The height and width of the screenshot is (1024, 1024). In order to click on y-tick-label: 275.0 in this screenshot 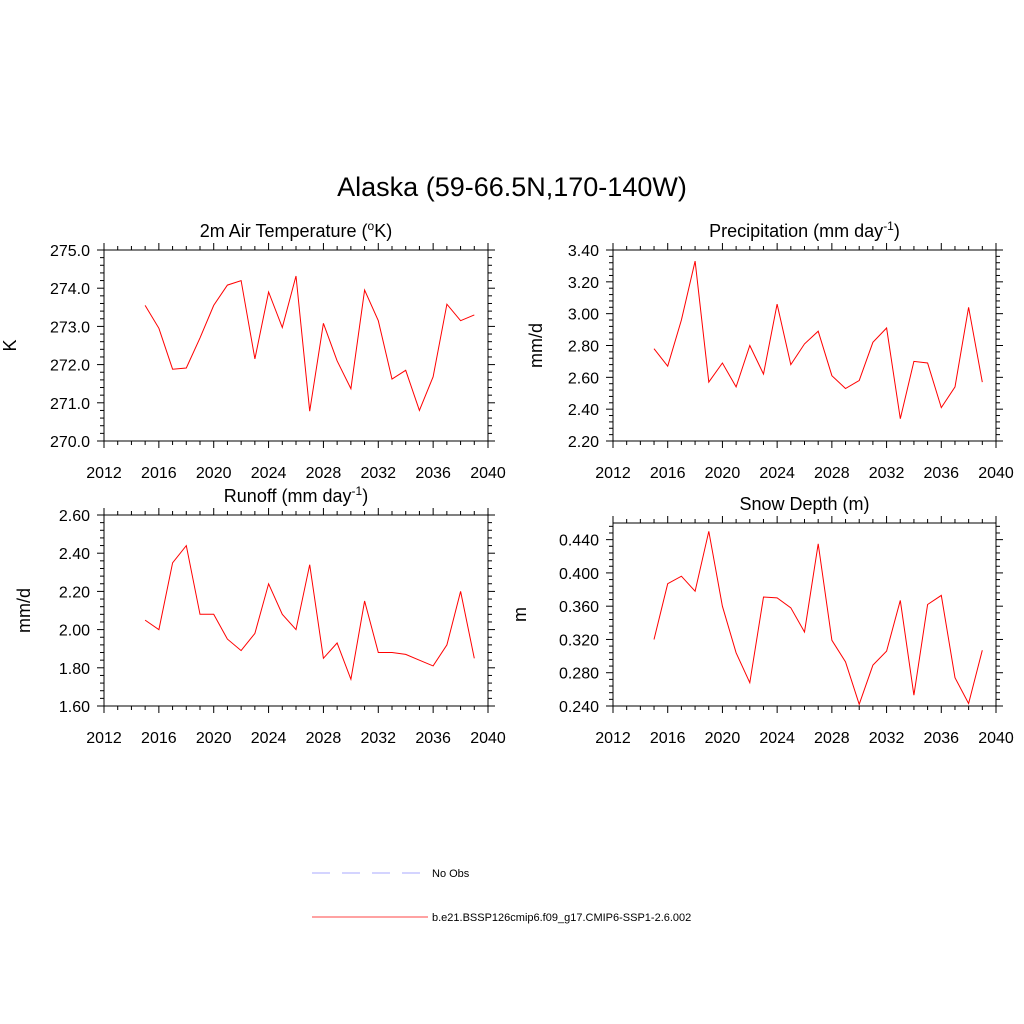, I will do `click(70, 251)`.